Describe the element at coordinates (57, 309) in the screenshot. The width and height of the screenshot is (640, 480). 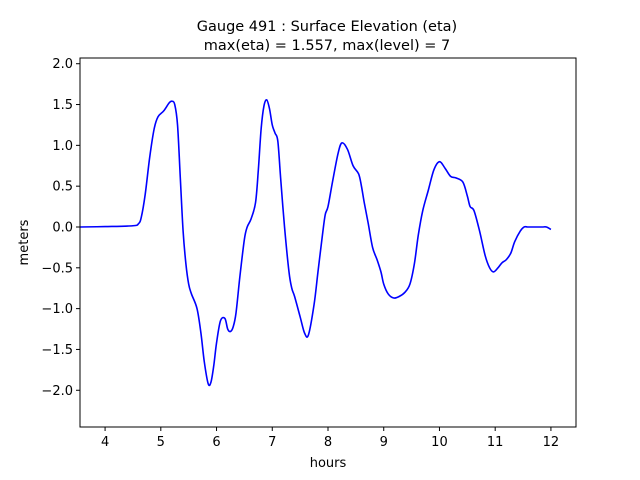
I see `y-tick-label: −1.0` at that location.